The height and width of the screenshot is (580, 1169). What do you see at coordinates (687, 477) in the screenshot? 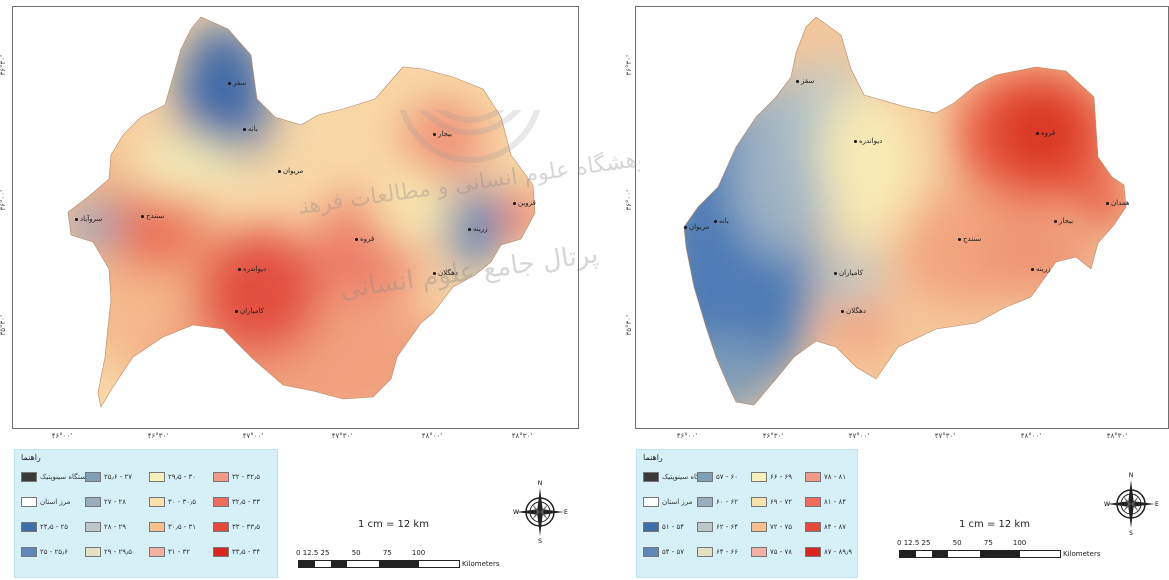
I see `legend-label: ایستگاه سینوپتیک` at bounding box center [687, 477].